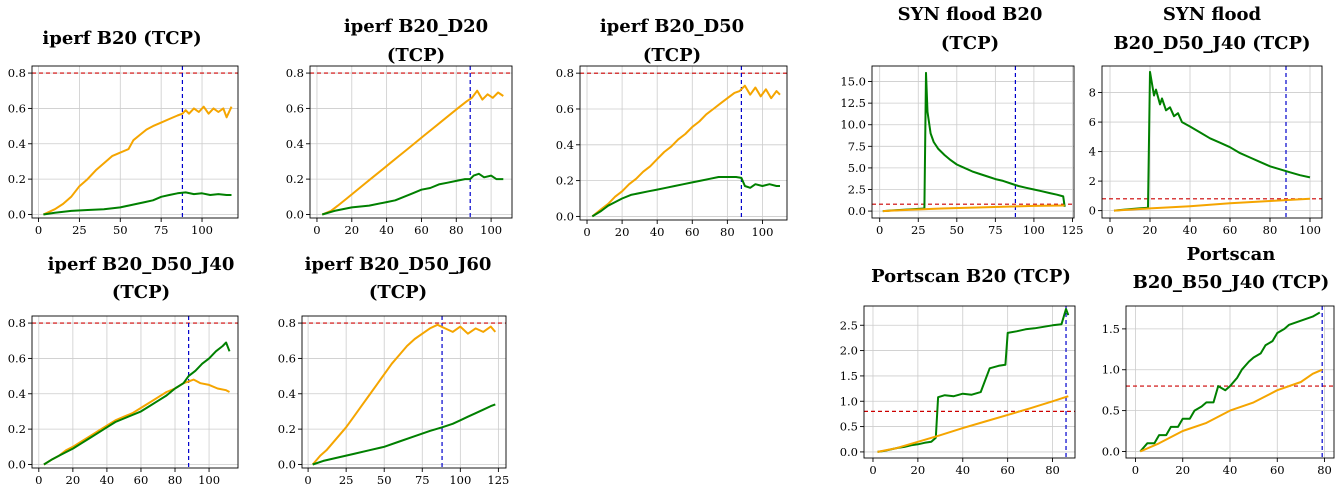 The width and height of the screenshot is (1341, 492). Describe the element at coordinates (849, 427) in the screenshot. I see `y-tick-label: 0.5` at that location.